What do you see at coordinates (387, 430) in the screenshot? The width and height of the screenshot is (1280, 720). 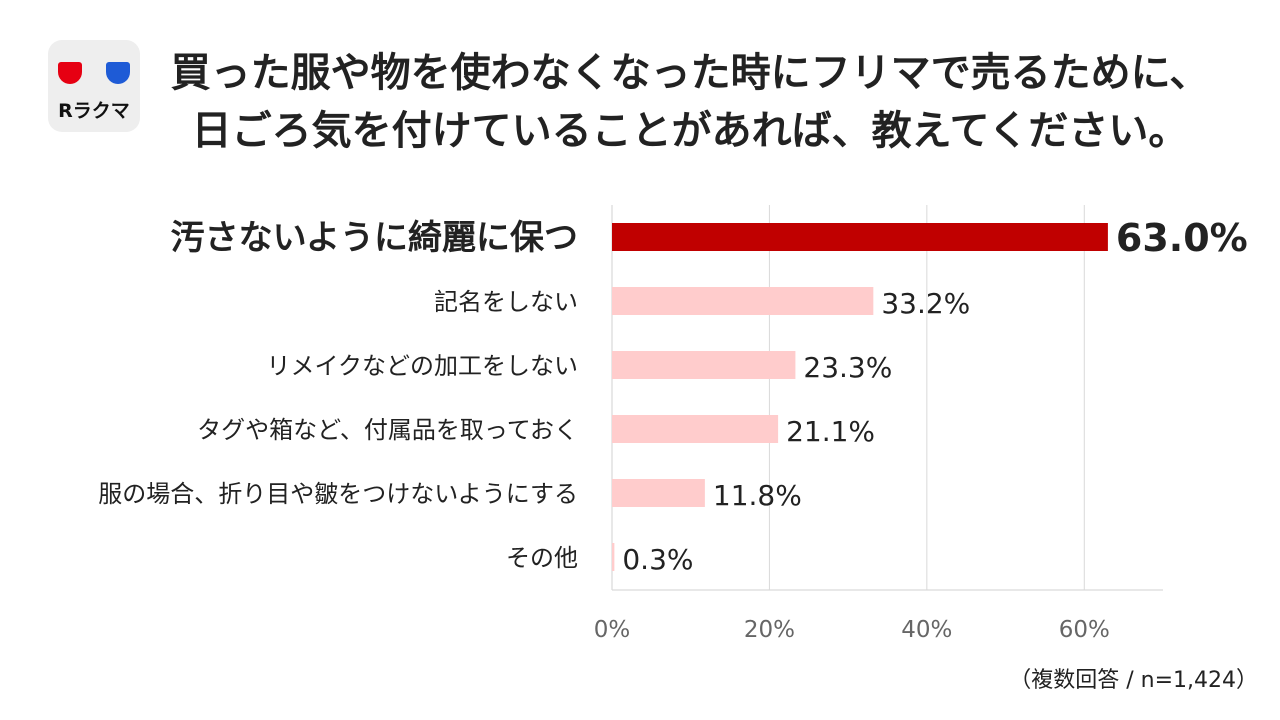 I see `category-label: タグや箱など、付属品を取っておく` at bounding box center [387, 430].